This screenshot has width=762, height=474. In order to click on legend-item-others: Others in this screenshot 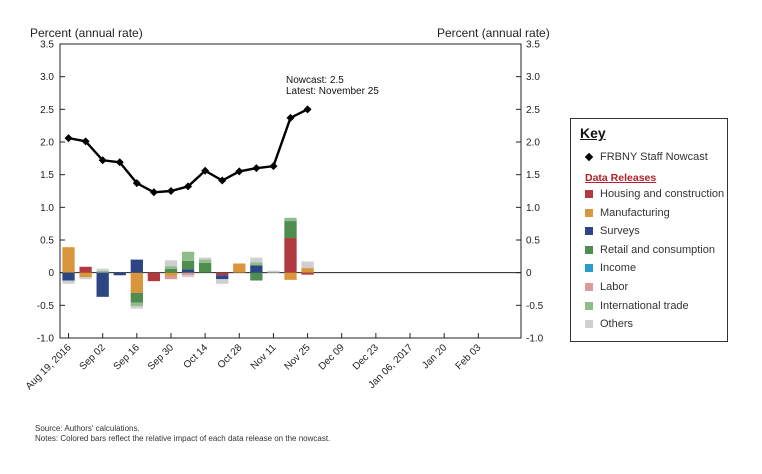, I will do `click(609, 324)`.